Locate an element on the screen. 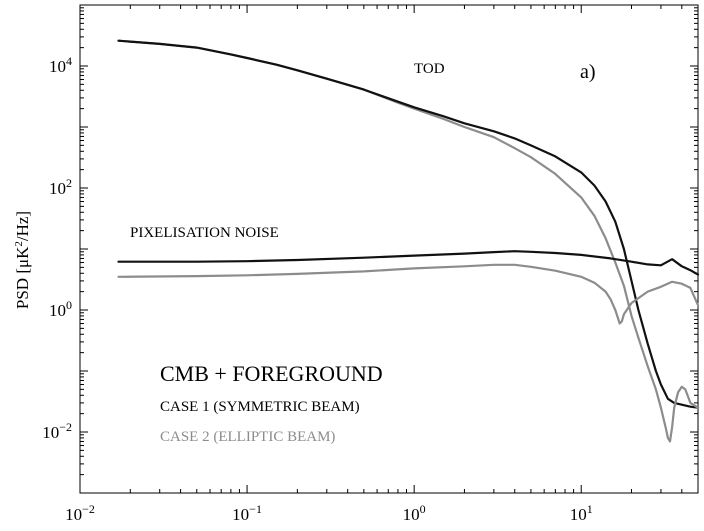  x-tick-label: 10⁰ is located at coordinates (414, 513).